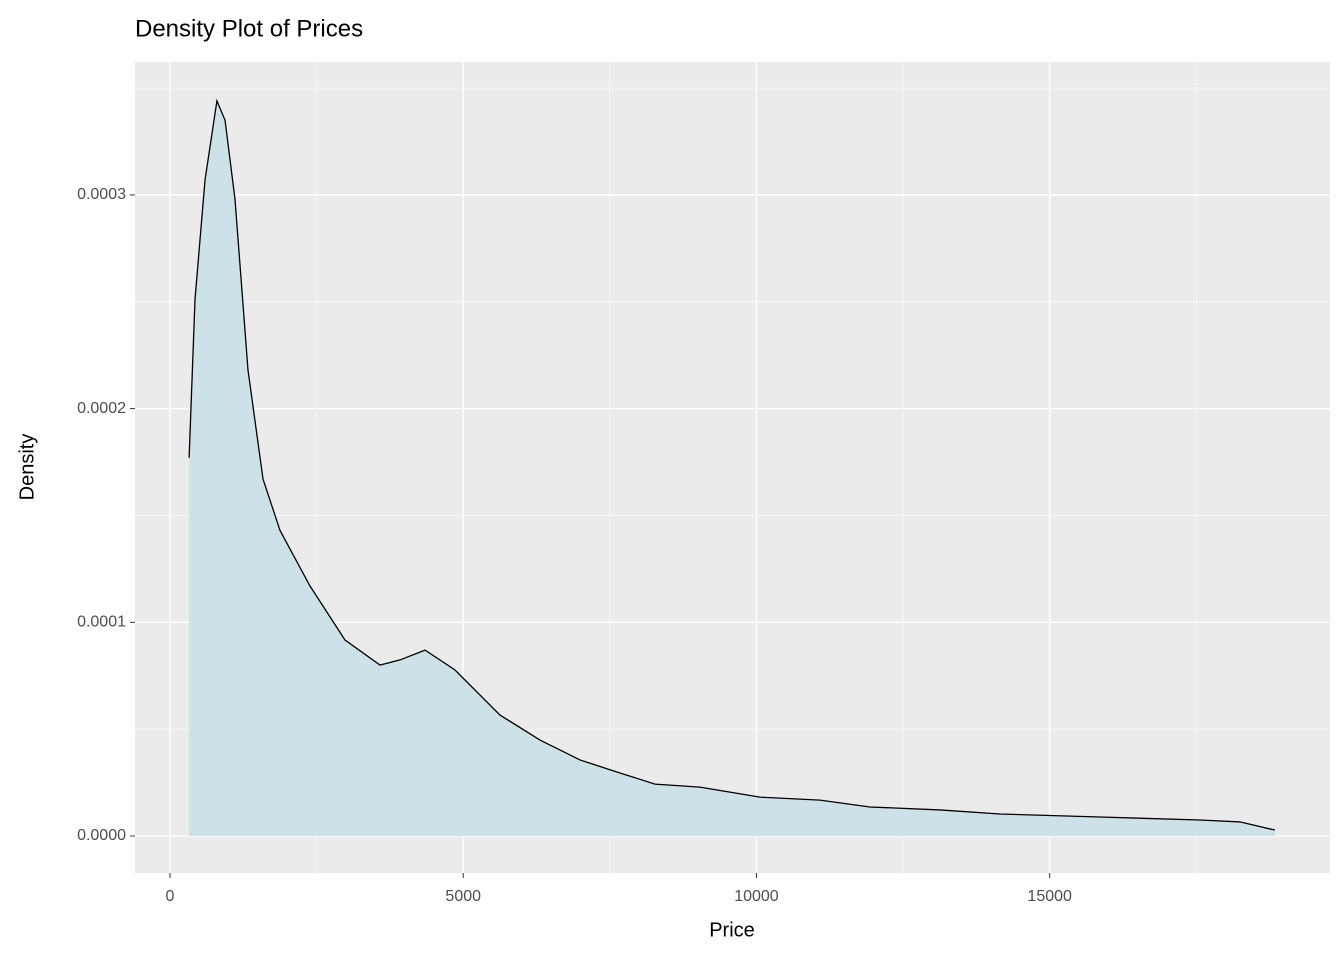  What do you see at coordinates (101, 622) in the screenshot?
I see `y-tick-label: 0.0001` at bounding box center [101, 622].